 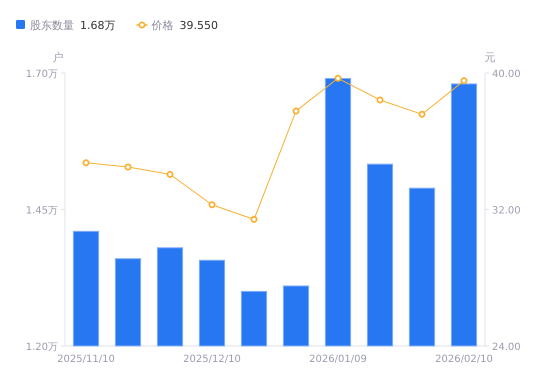 I want to click on text: 39.550, so click(x=199, y=25).